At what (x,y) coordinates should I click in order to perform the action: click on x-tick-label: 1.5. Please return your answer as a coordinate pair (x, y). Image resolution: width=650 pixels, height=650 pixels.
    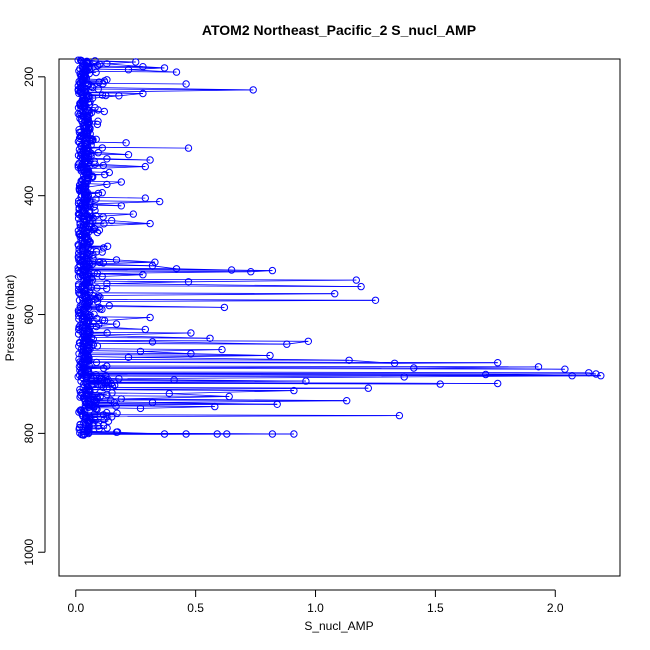
    Looking at the image, I should click on (435, 608).